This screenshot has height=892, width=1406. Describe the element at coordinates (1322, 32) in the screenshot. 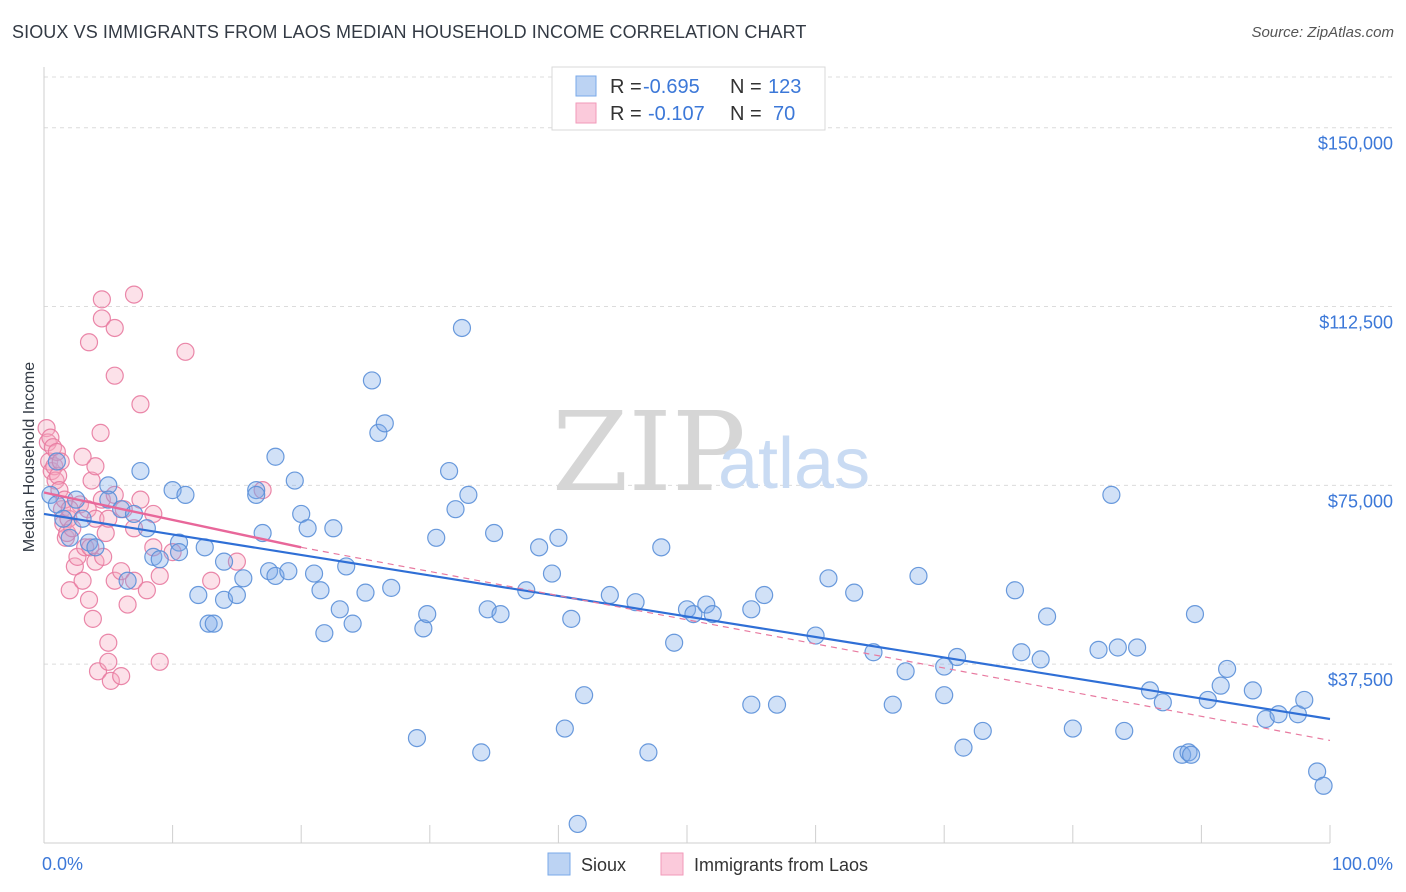

I see `chart-source: Source: ZipAtlas.com` at that location.